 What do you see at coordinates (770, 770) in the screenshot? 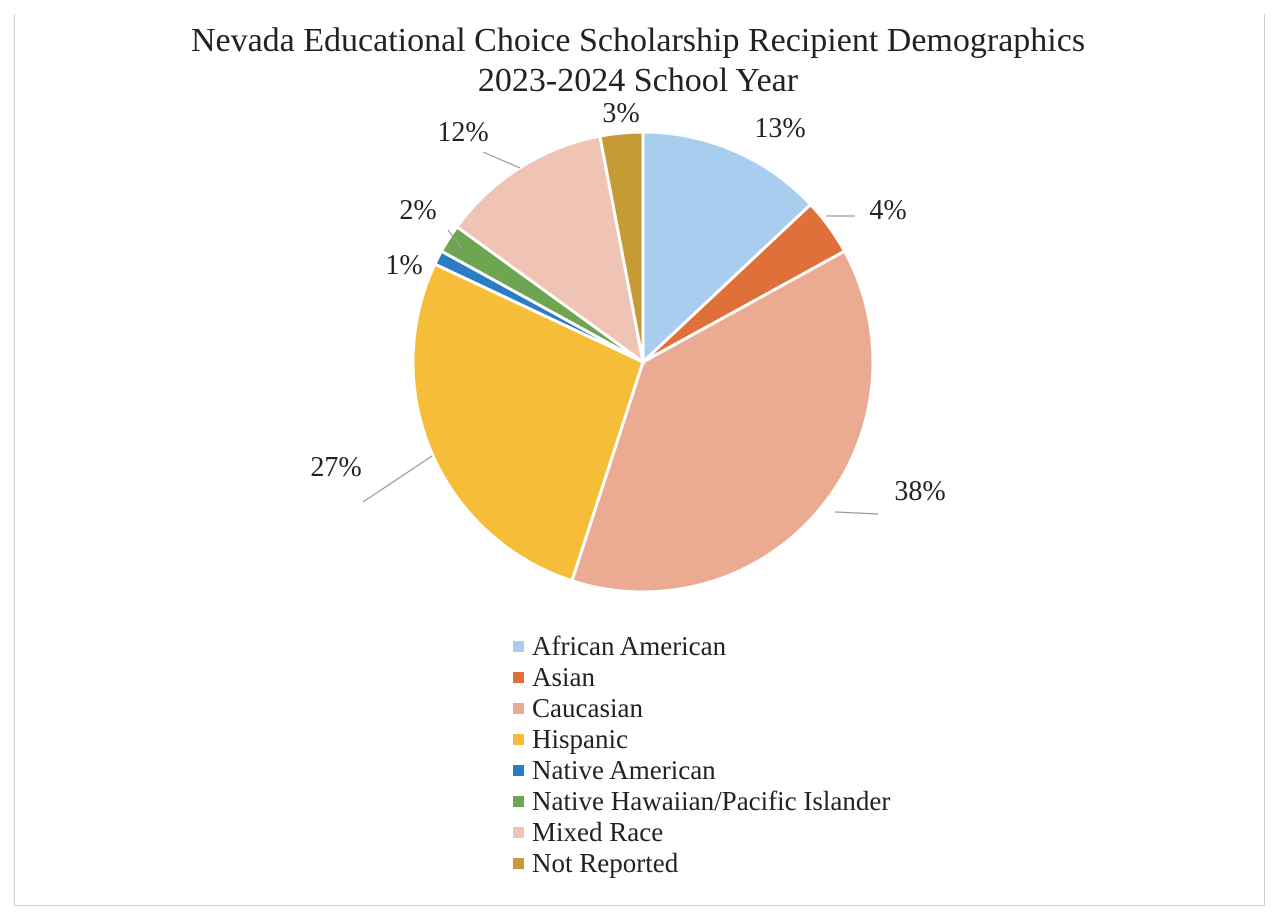
I see `legend-item: Native American` at bounding box center [770, 770].